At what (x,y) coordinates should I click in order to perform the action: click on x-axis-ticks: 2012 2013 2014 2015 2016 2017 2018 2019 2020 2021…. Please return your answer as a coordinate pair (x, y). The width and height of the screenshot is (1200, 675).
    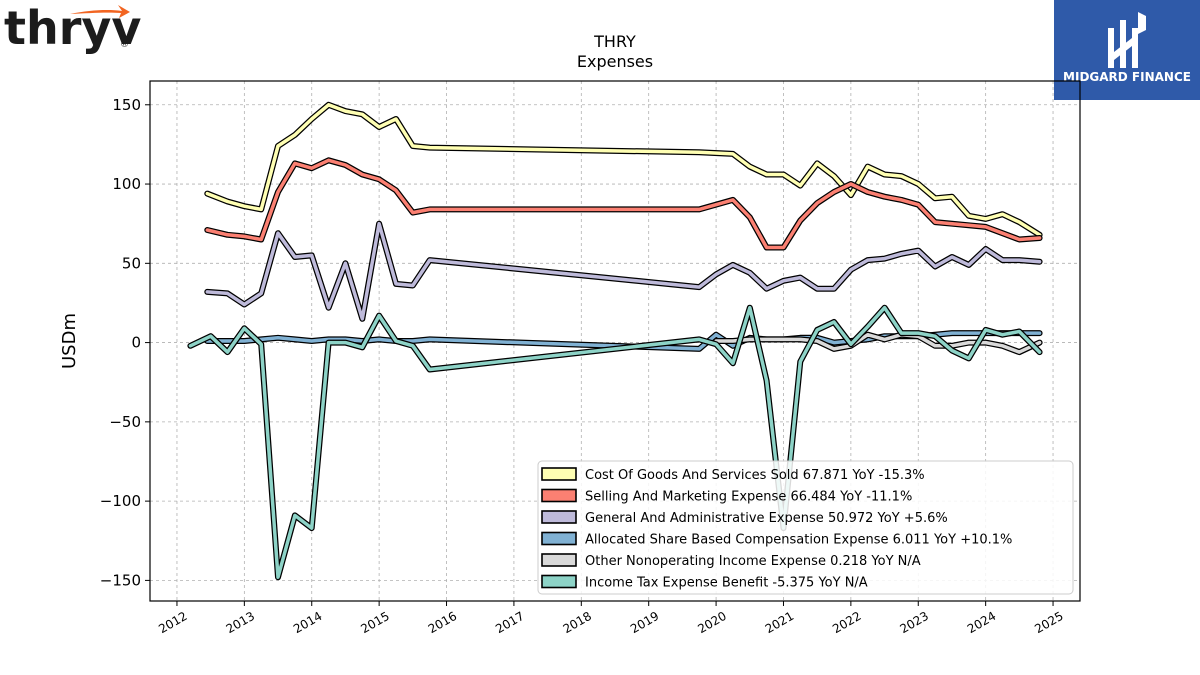
    Looking at the image, I should click on (611, 618).